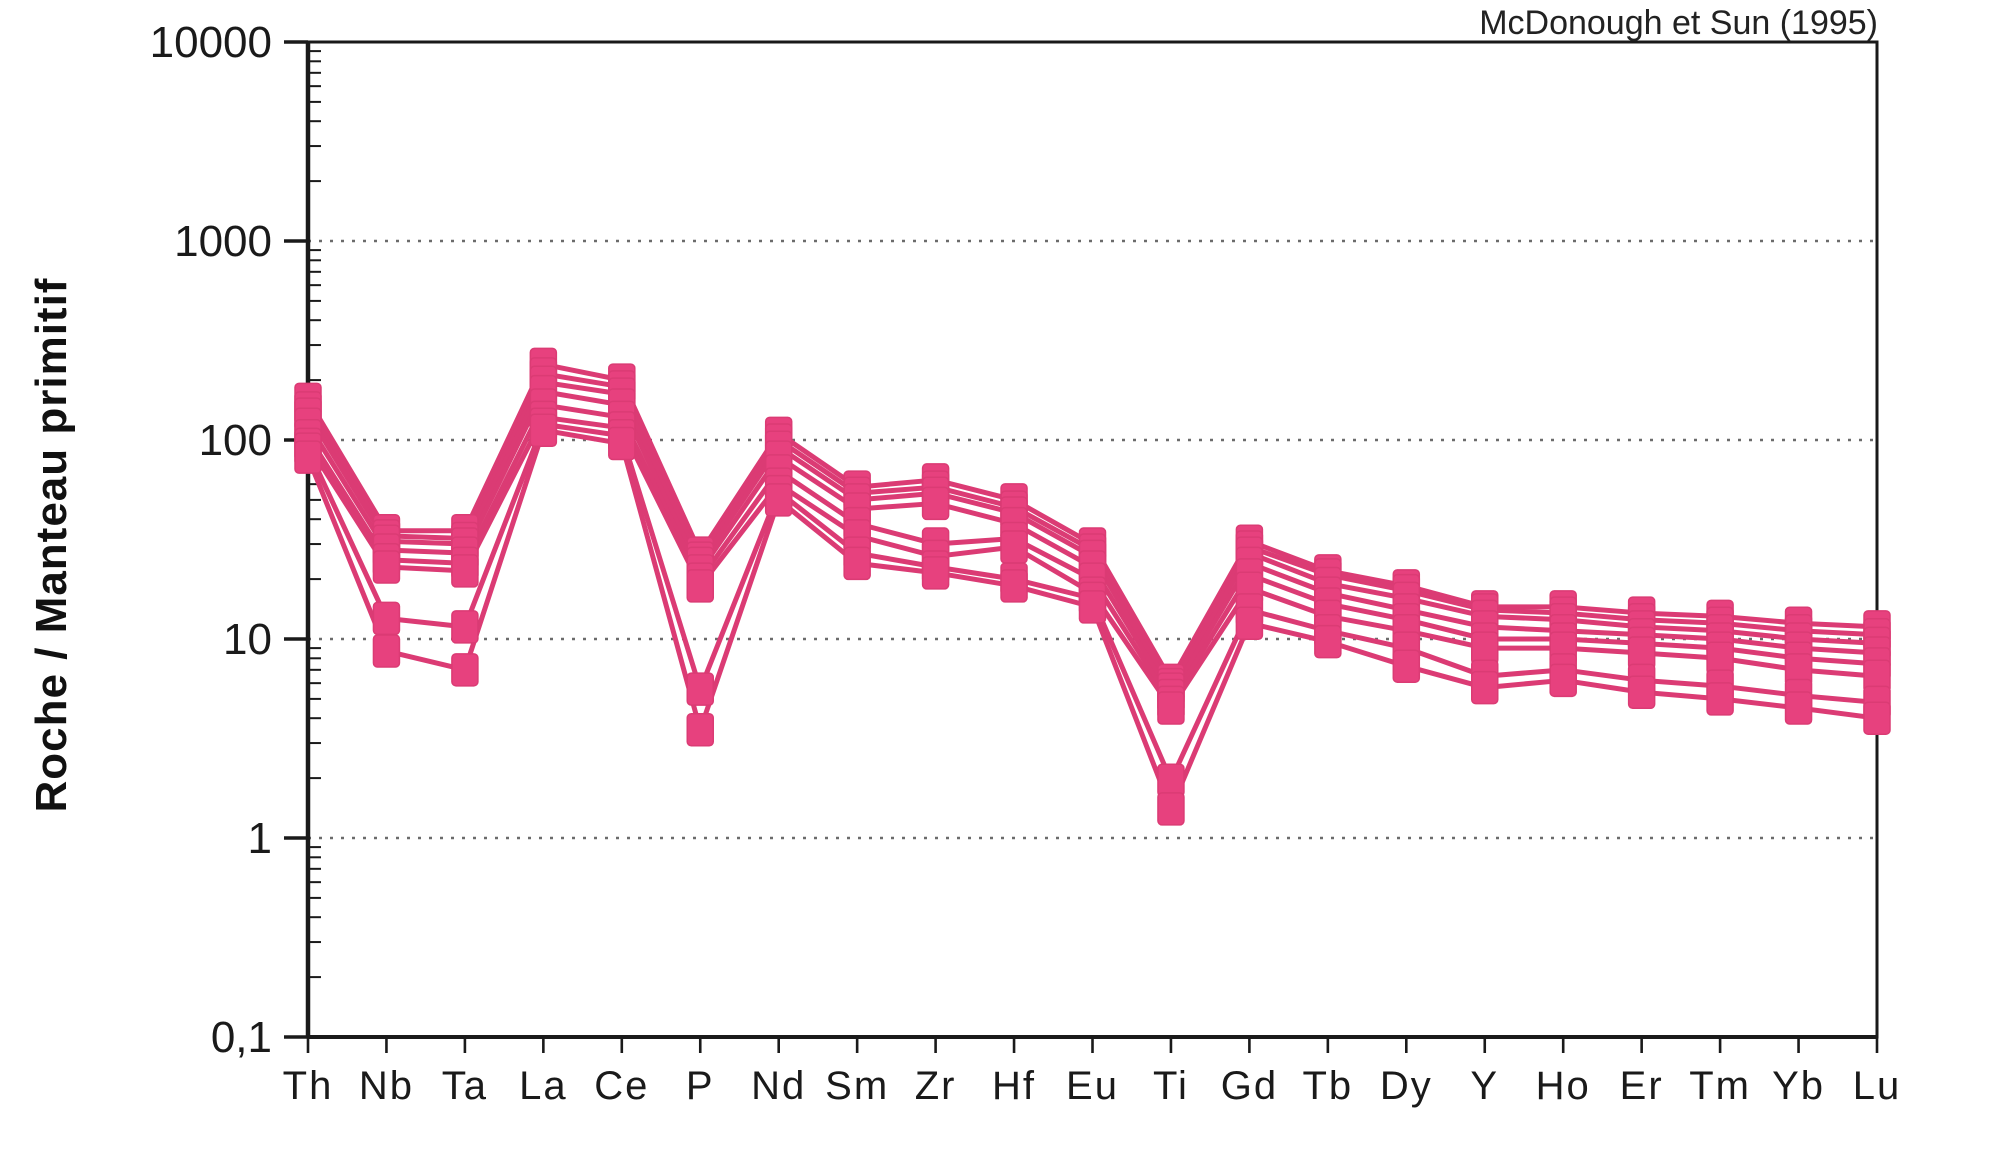 This screenshot has height=1157, width=2000. I want to click on y-tick-label: 0,1, so click(241, 1037).